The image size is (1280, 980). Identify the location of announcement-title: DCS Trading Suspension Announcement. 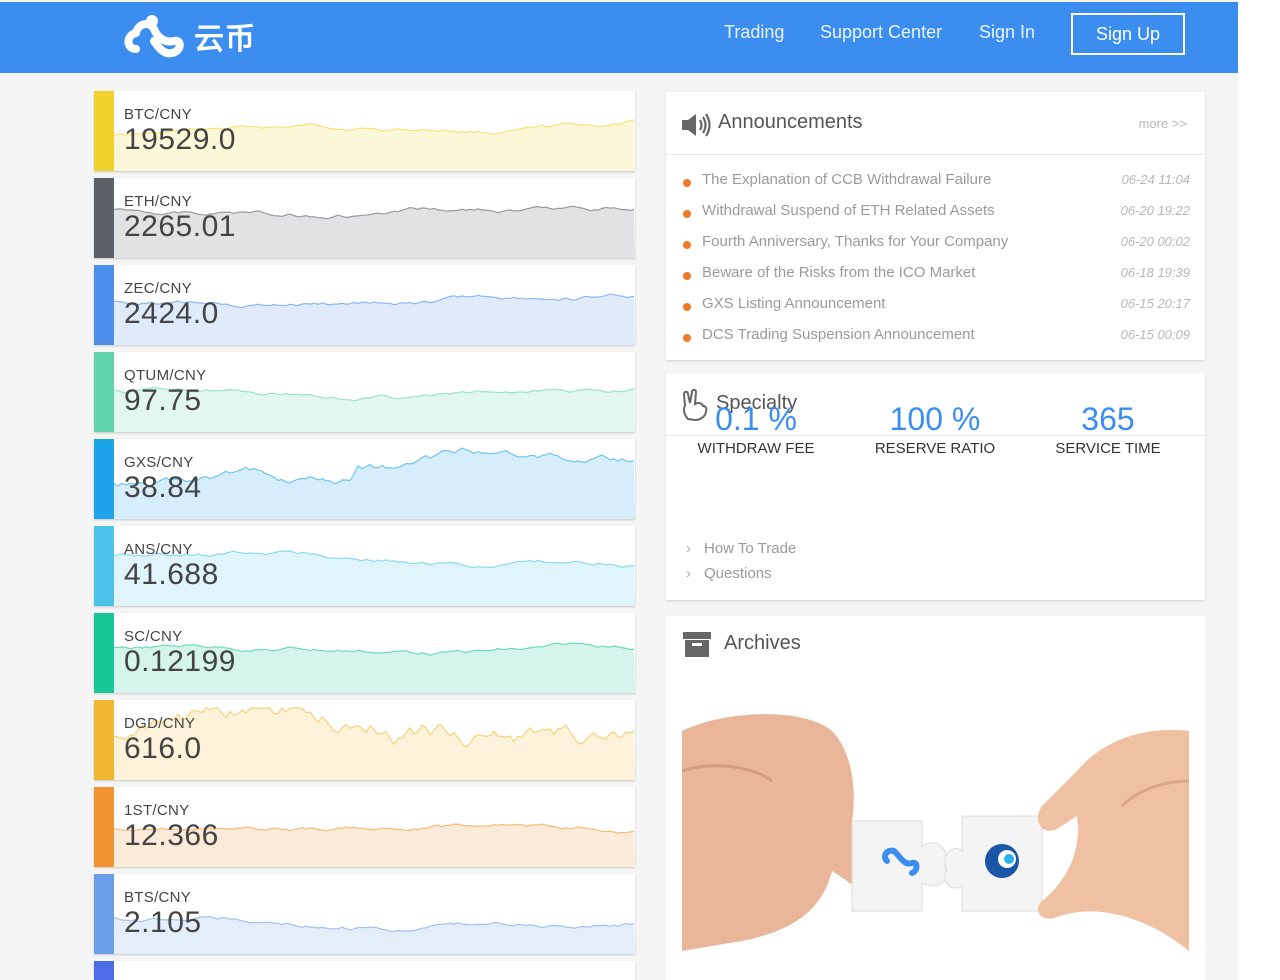
(838, 334).